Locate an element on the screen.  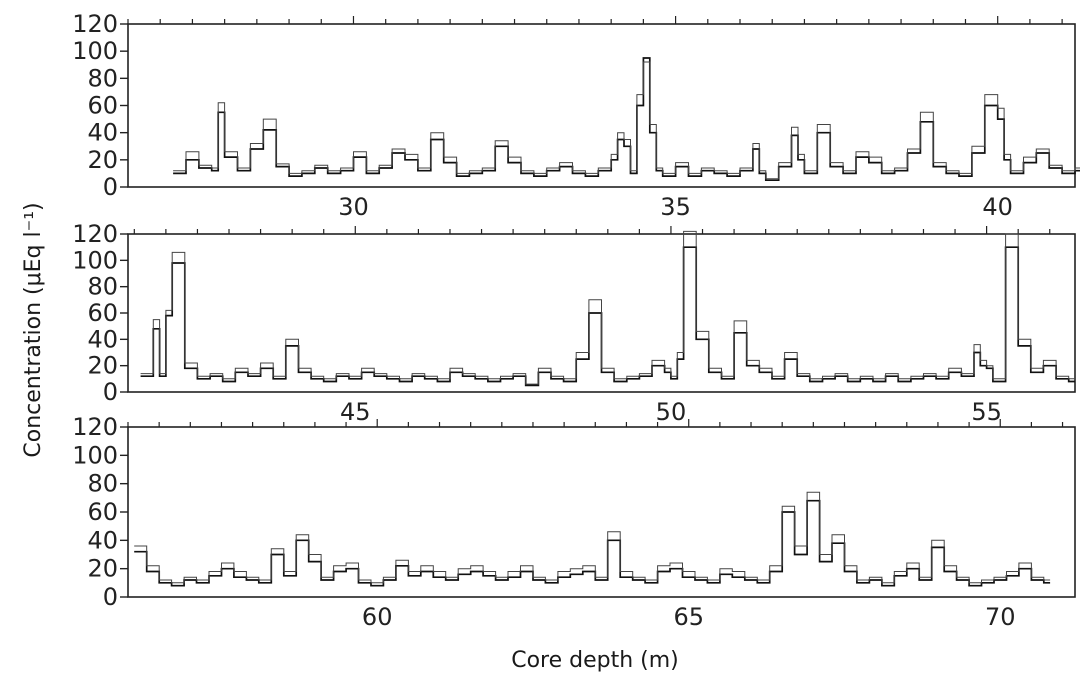
x-tick-label: 40 is located at coordinates (997, 207).